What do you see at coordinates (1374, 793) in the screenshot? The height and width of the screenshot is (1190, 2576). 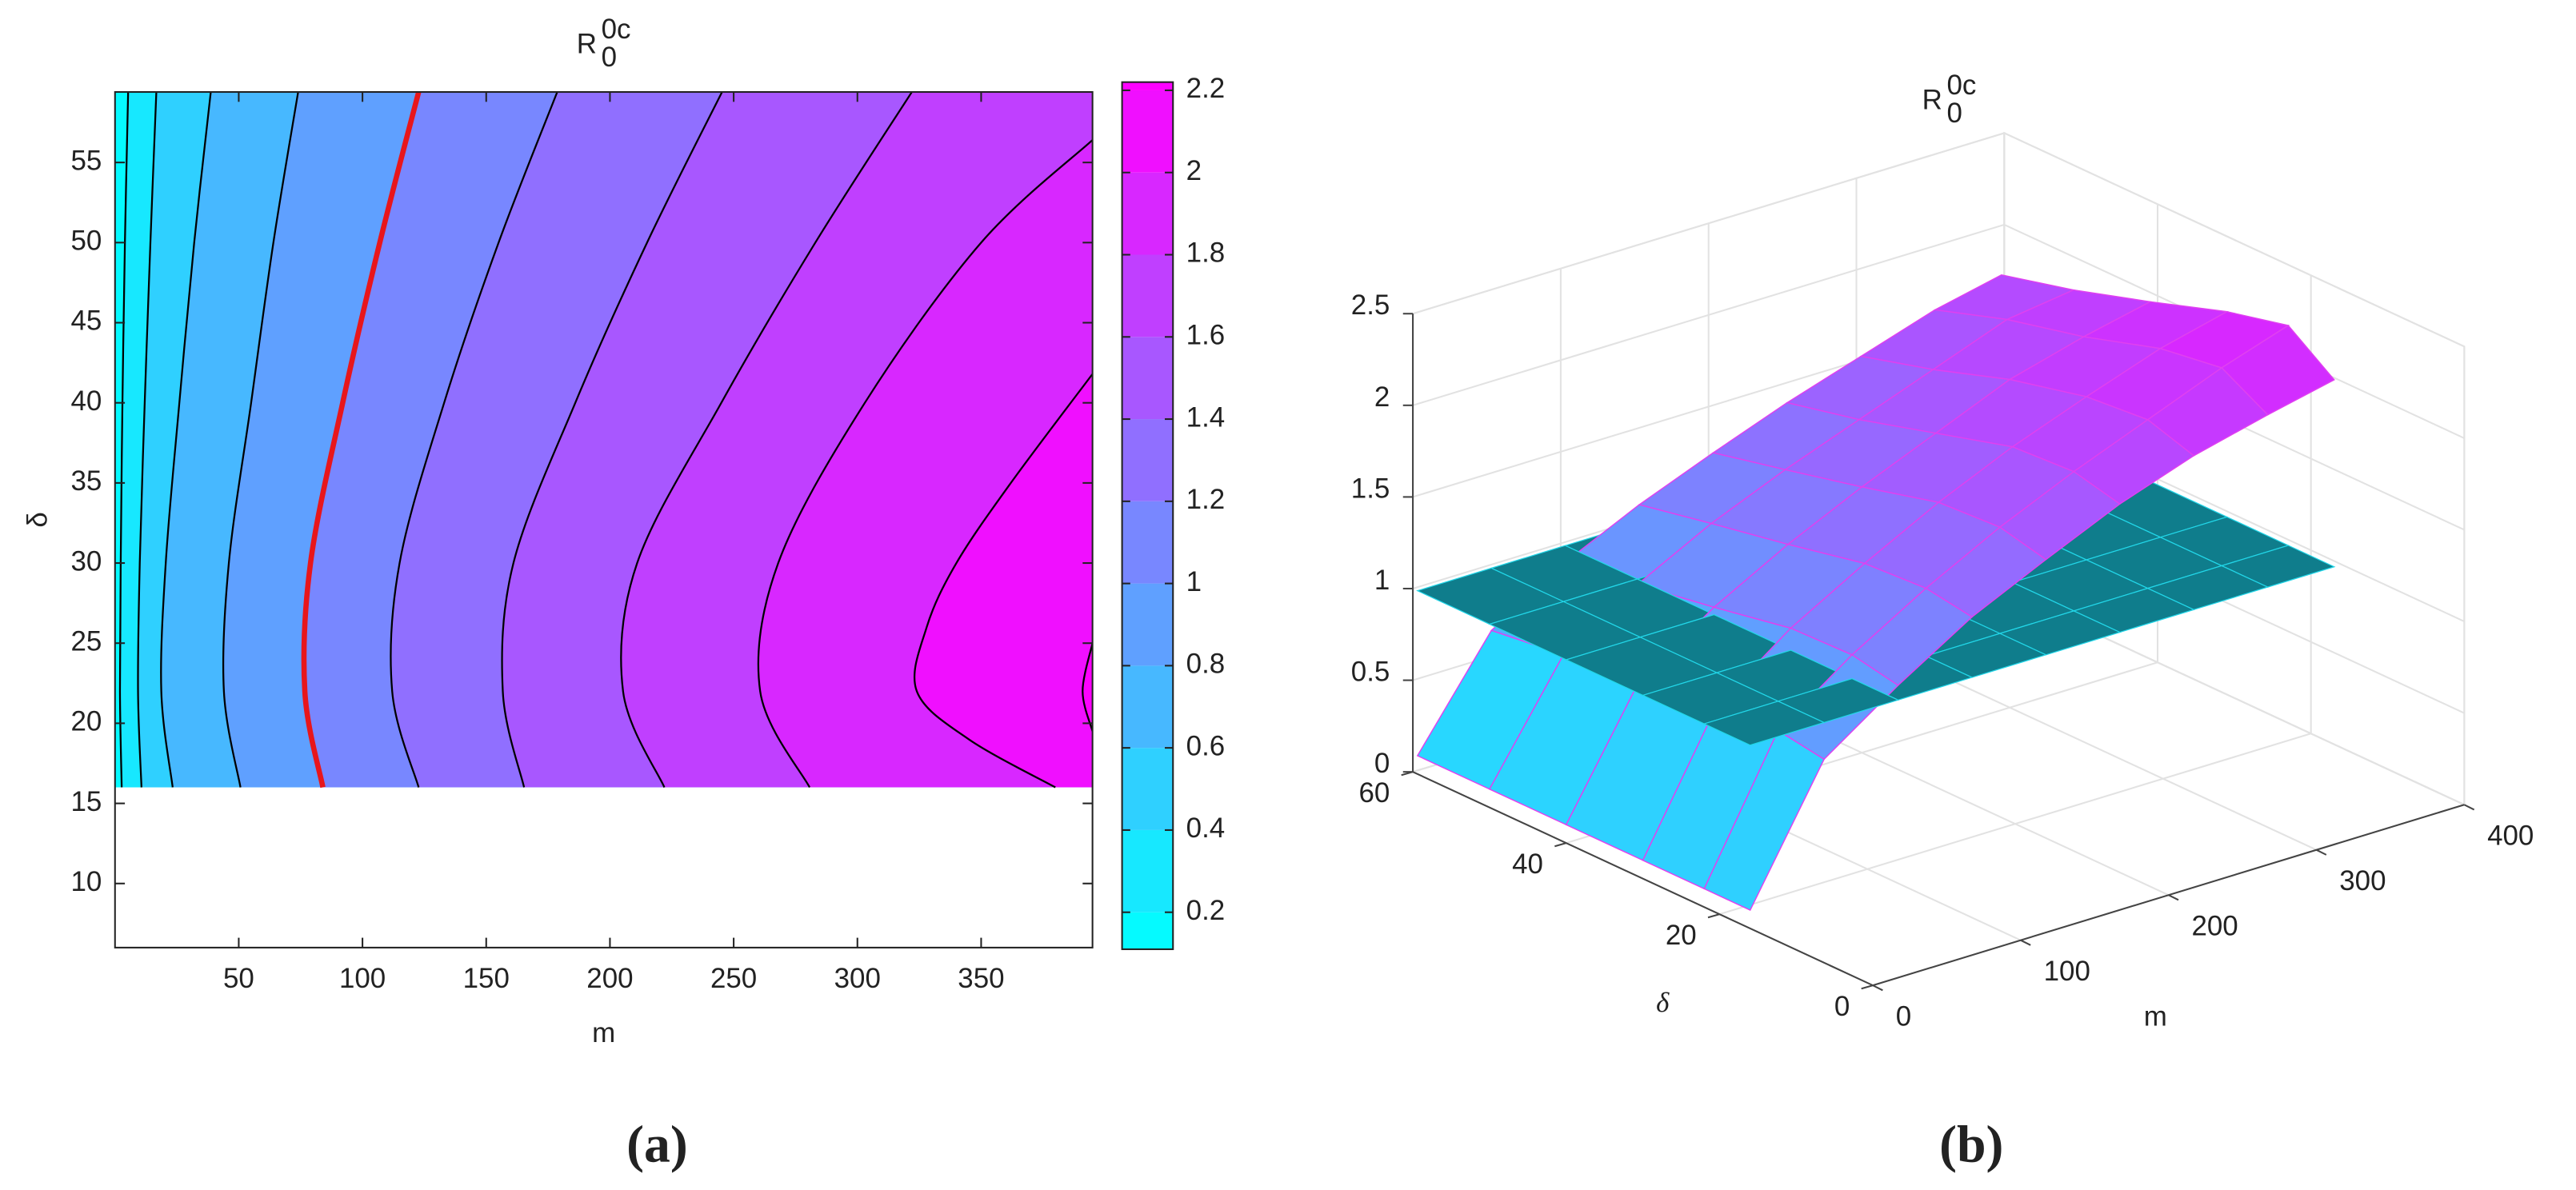 I see `y-tick-label: 60` at bounding box center [1374, 793].